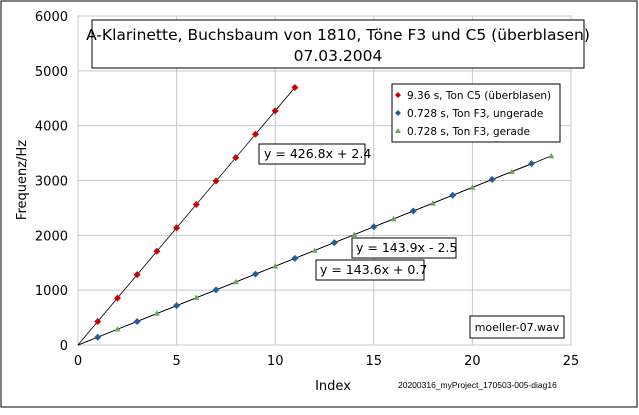 The height and width of the screenshot is (415, 639). I want to click on equation-label-f3-ungerade: y = 143.9x - 2.5, so click(404, 248).